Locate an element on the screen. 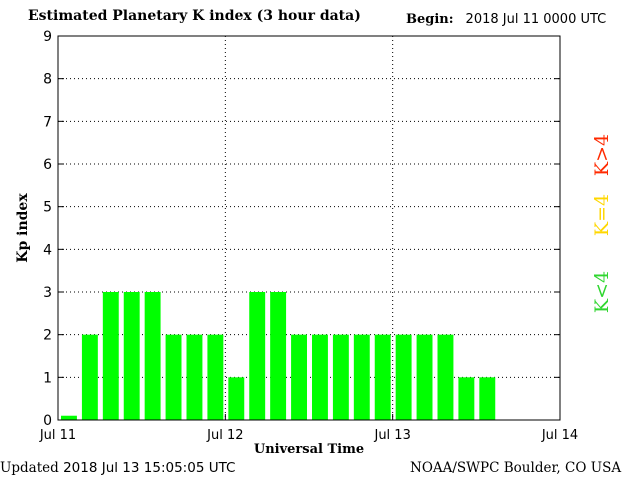  begin-time: Begin: 2018 Jul 11 0000 UTC is located at coordinates (506, 19).